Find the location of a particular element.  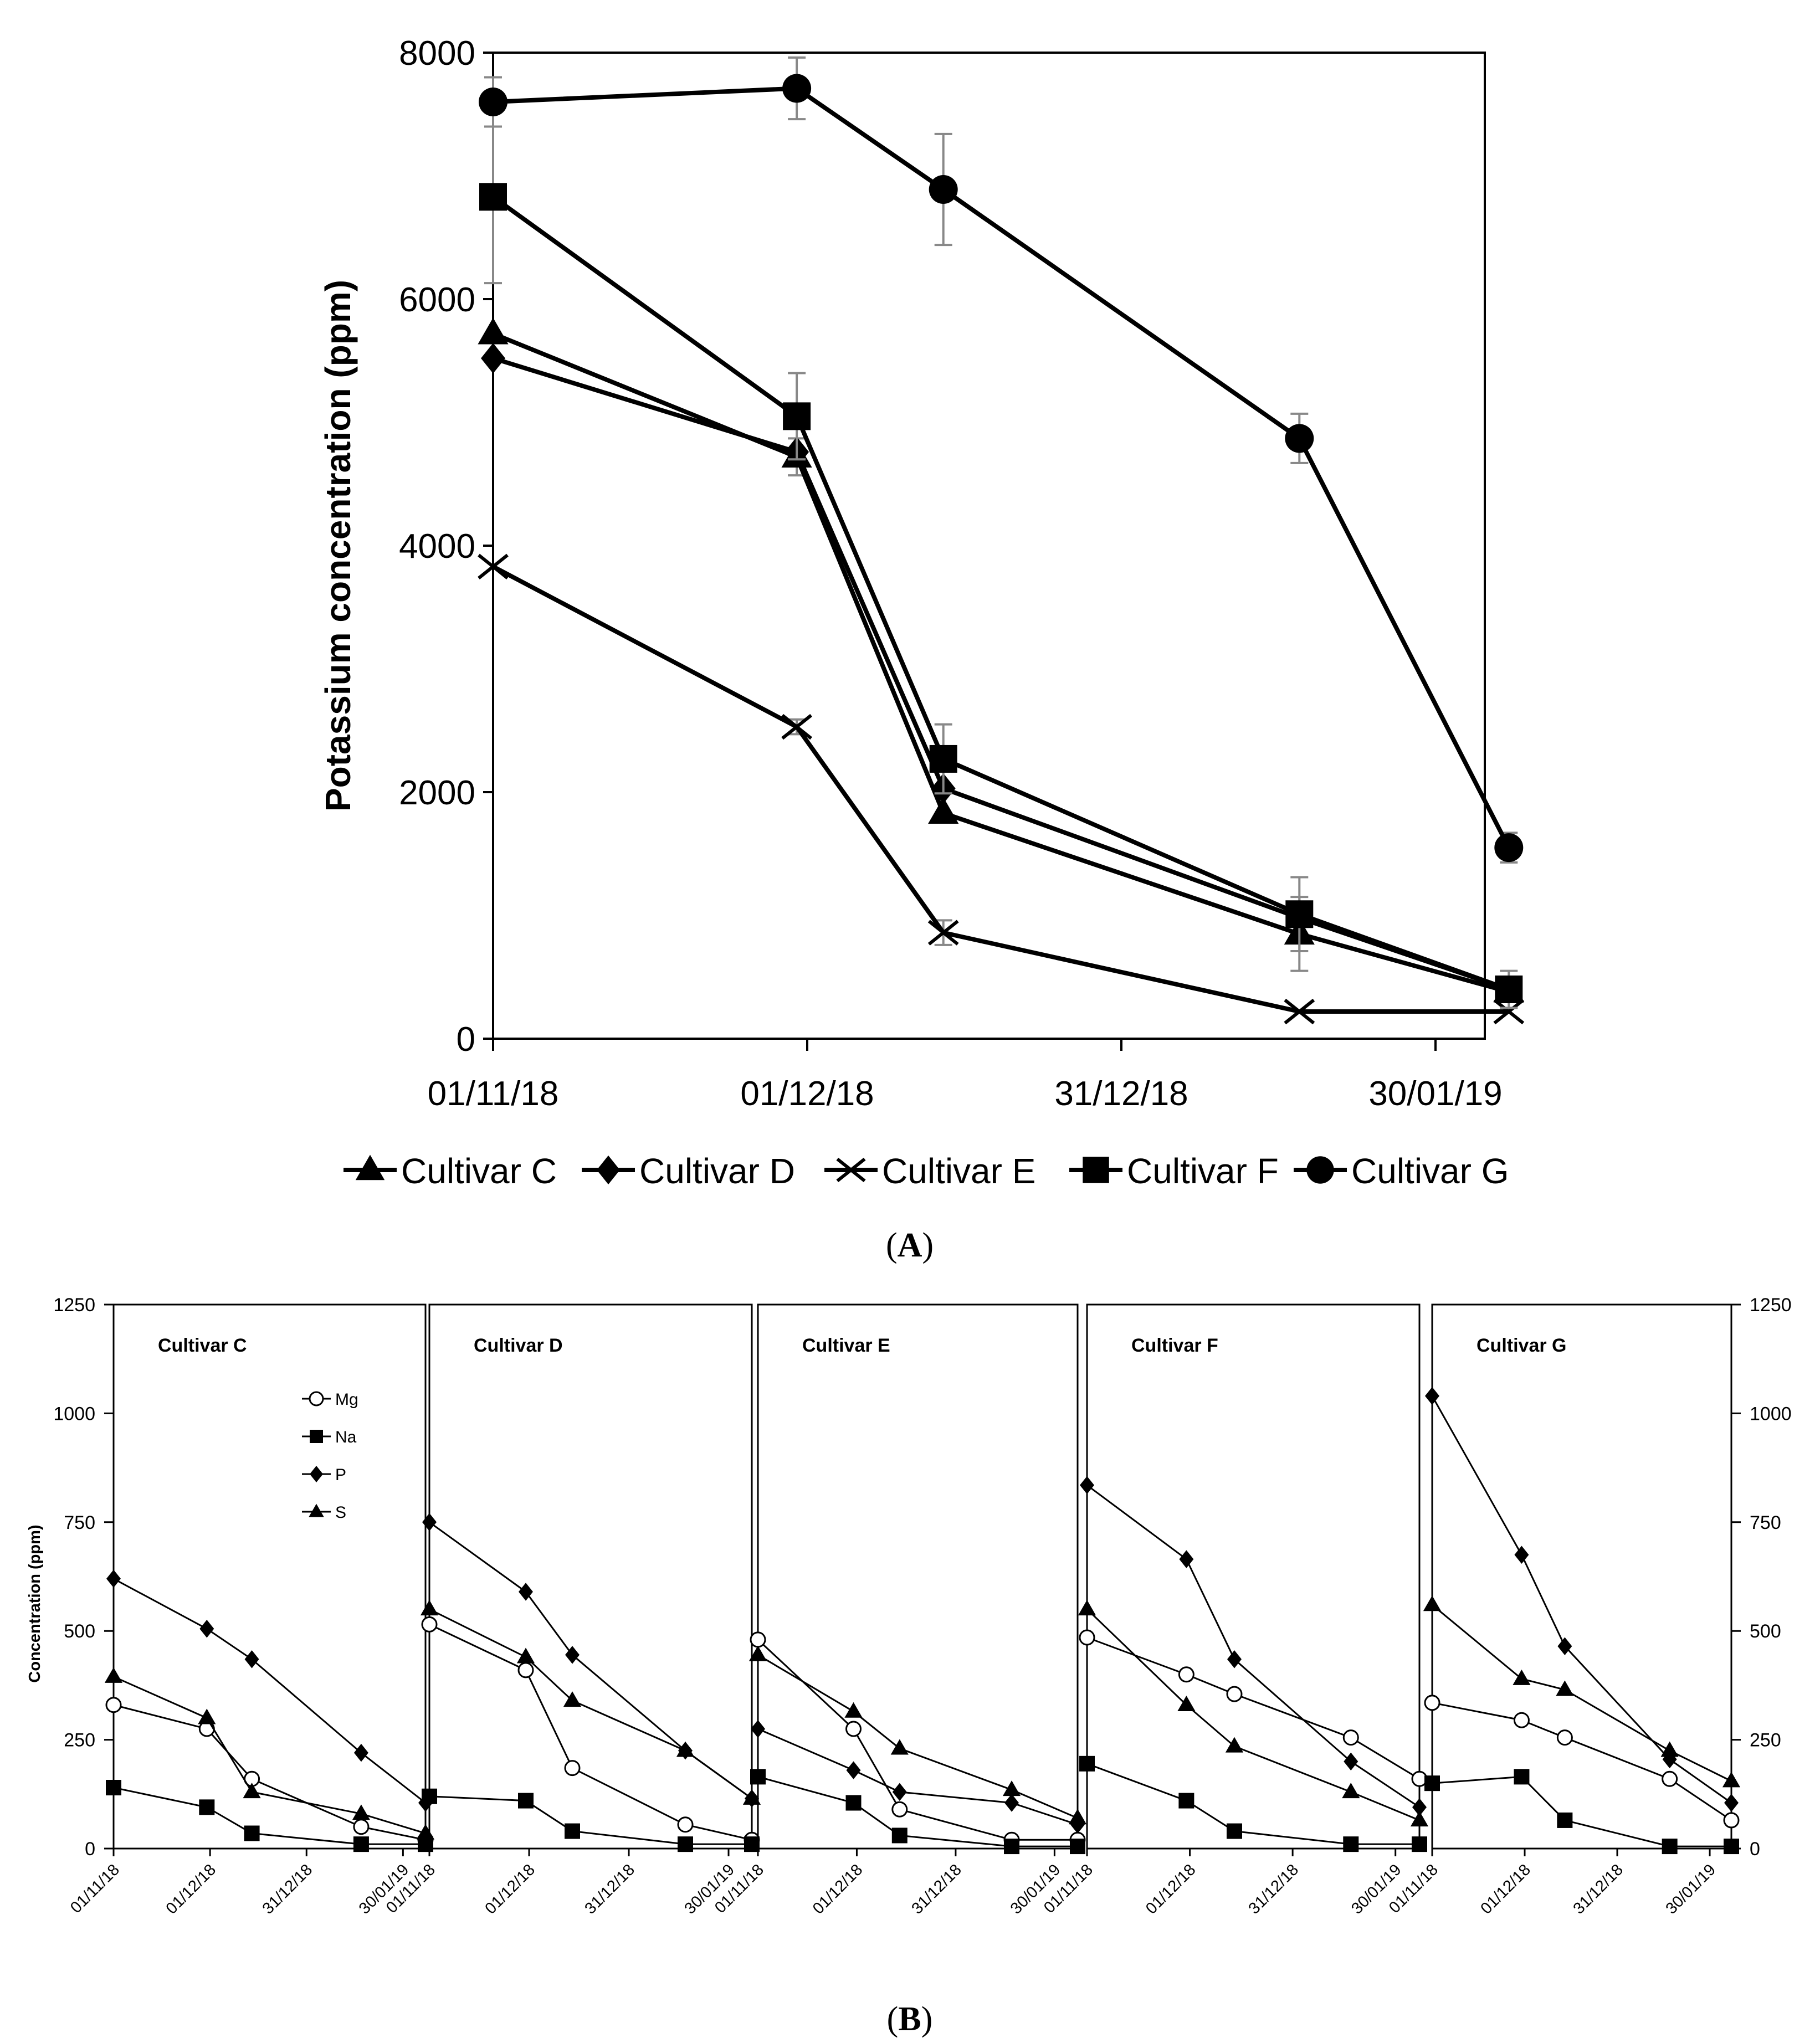

y-tick-label-right-b: 0 is located at coordinates (1755, 1849).